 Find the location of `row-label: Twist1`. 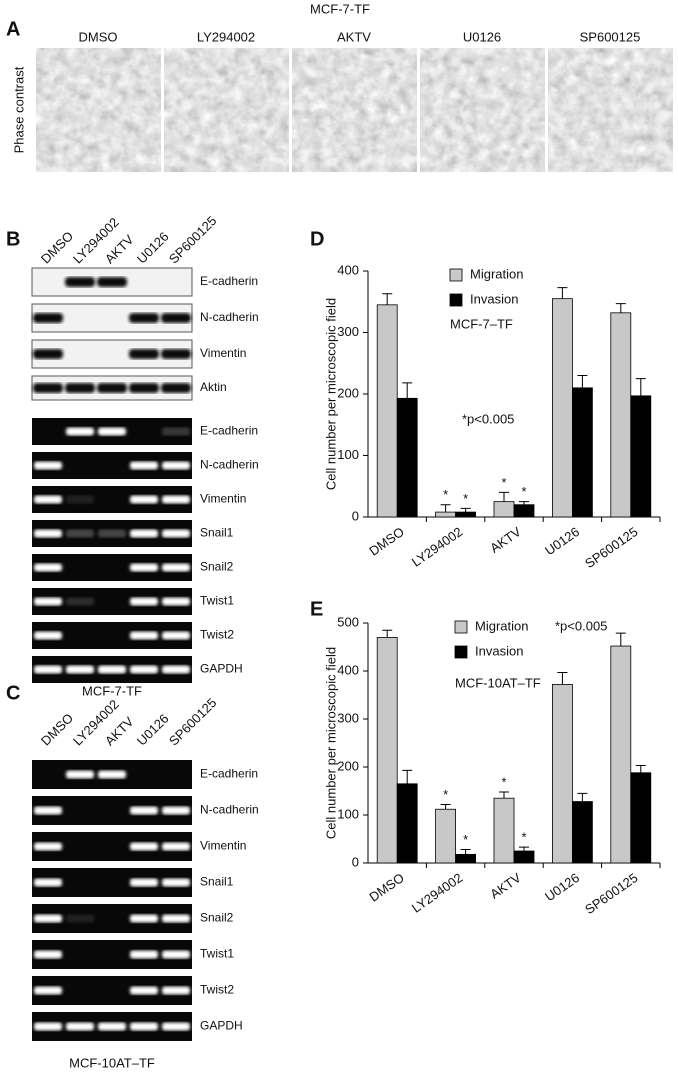

row-label: Twist1 is located at coordinates (217, 954).